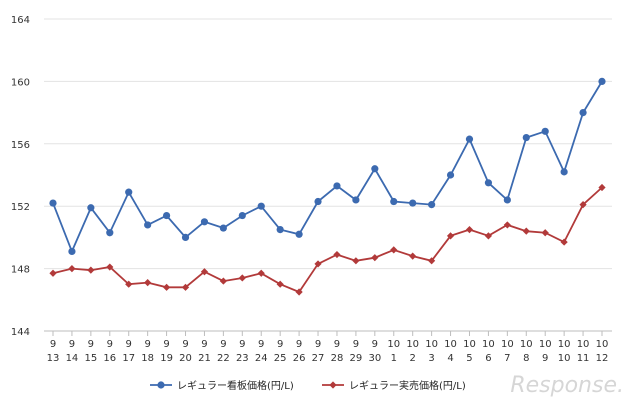  Describe the element at coordinates (394, 358) in the screenshot. I see `x-tick-label-day: 1` at that location.